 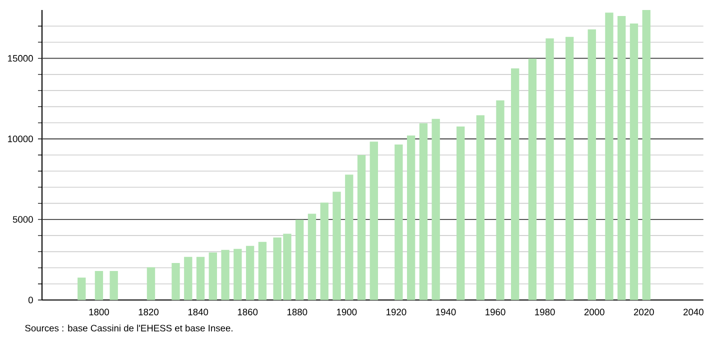 What do you see at coordinates (396, 312) in the screenshot?
I see `x-tick-label: 1920` at bounding box center [396, 312].